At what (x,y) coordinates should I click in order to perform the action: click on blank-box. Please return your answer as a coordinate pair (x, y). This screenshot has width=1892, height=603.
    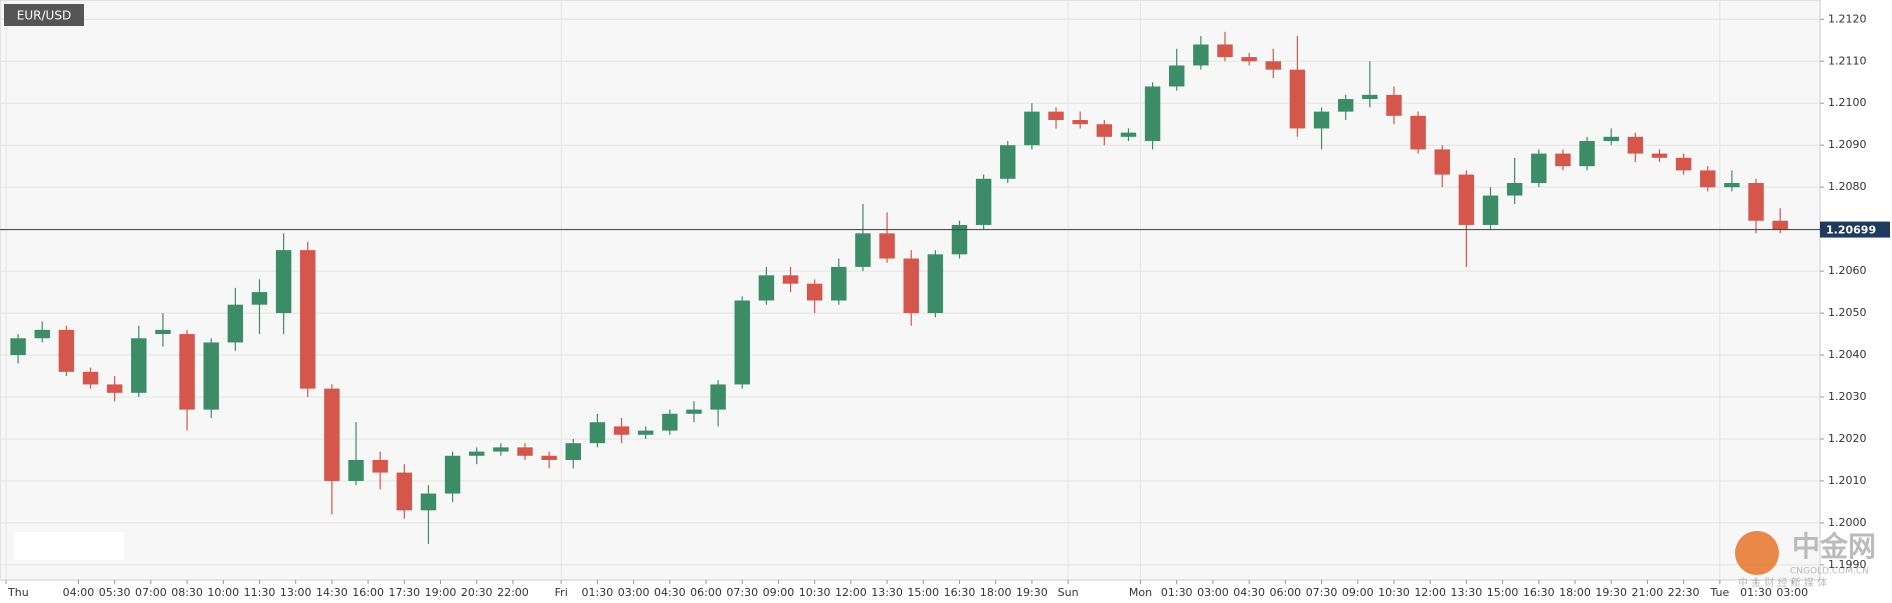
    Looking at the image, I should click on (69, 546).